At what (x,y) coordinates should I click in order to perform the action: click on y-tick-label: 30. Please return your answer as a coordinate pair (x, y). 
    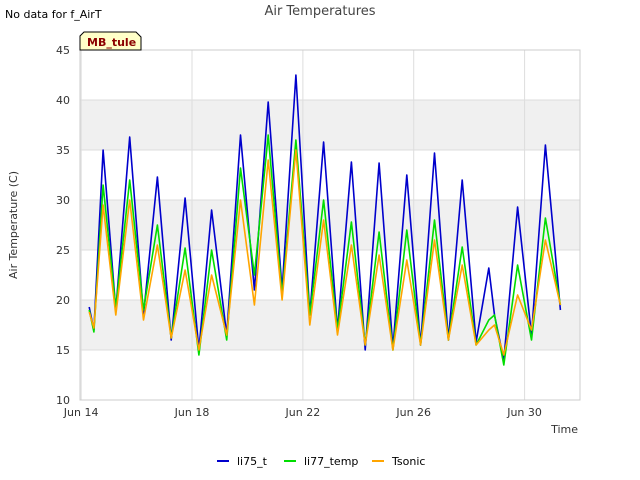
    Looking at the image, I should click on (63, 200).